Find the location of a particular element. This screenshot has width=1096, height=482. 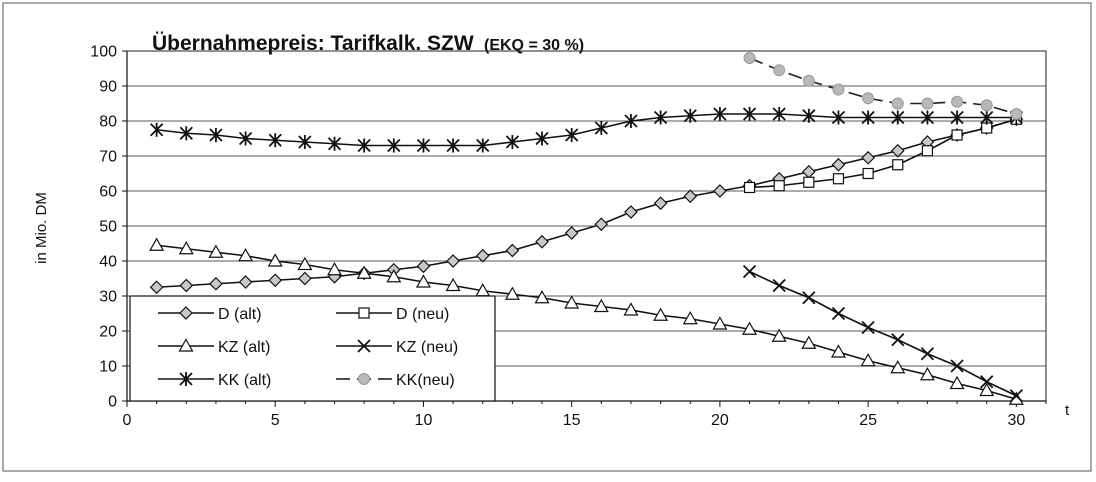

y-tick-label: 40 is located at coordinates (108, 262).